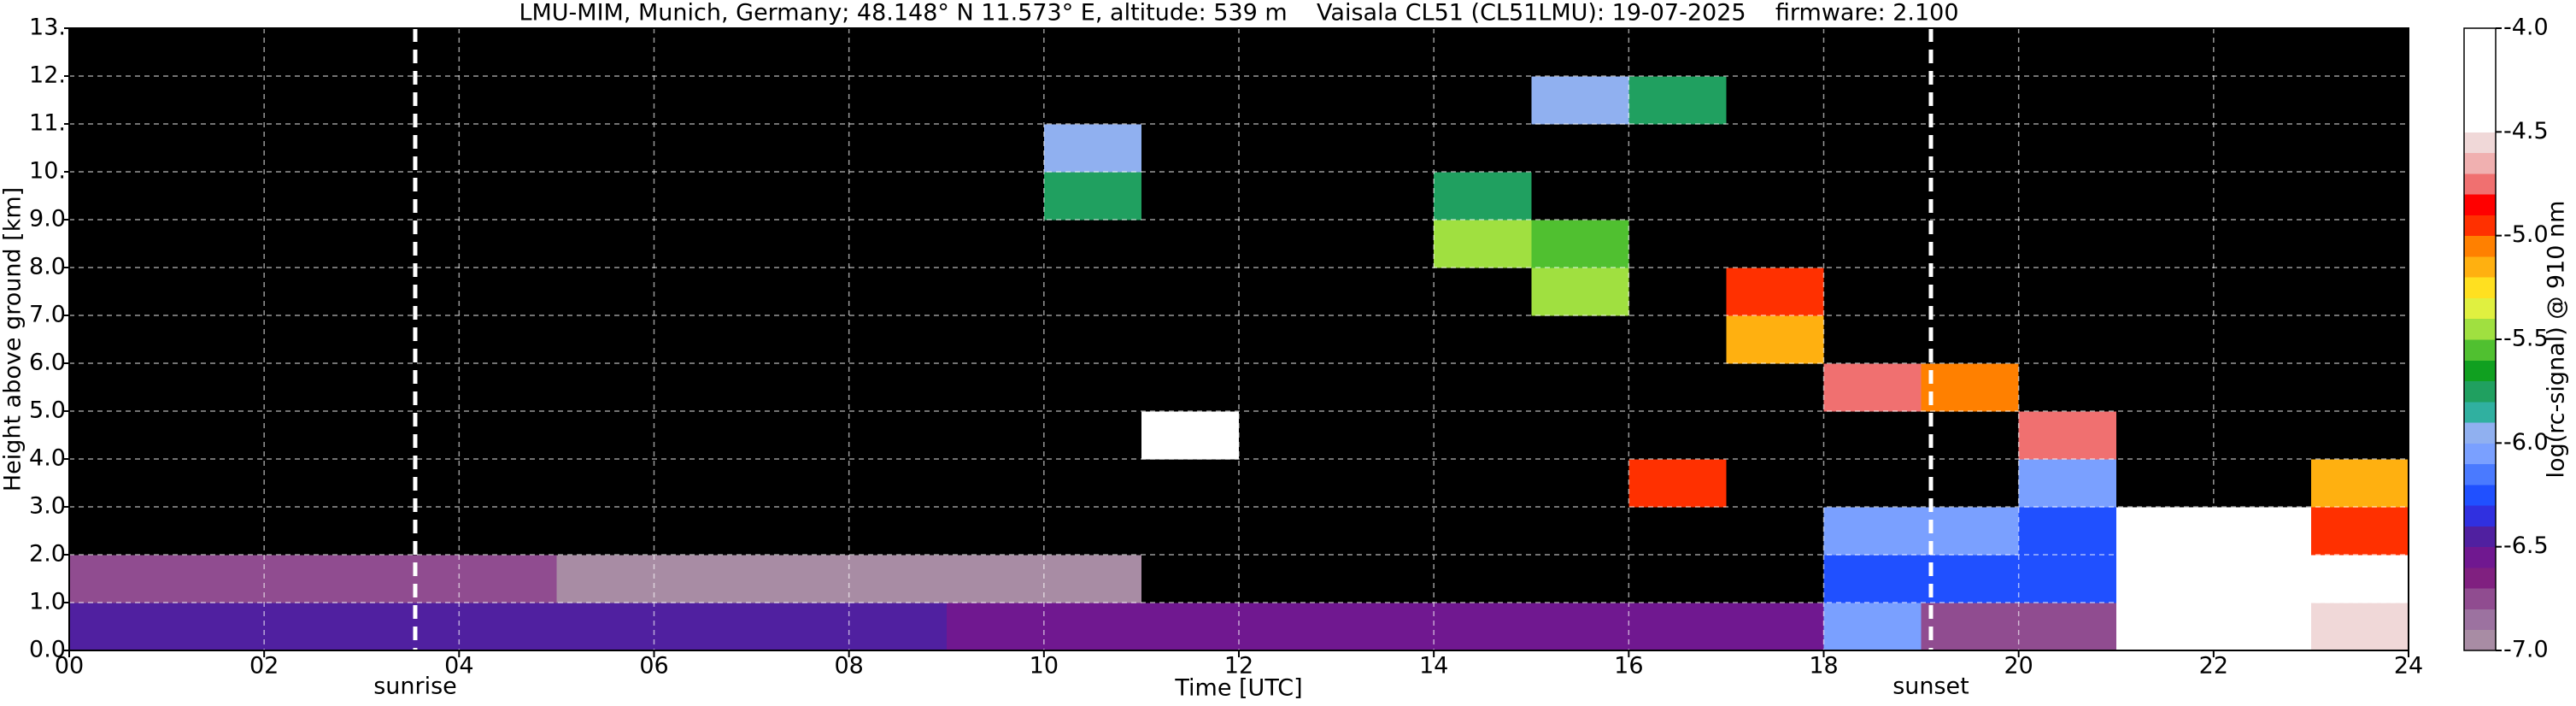 This screenshot has height=706, width=2576. Describe the element at coordinates (47, 315) in the screenshot. I see `y-tick-label: 7.0` at that location.